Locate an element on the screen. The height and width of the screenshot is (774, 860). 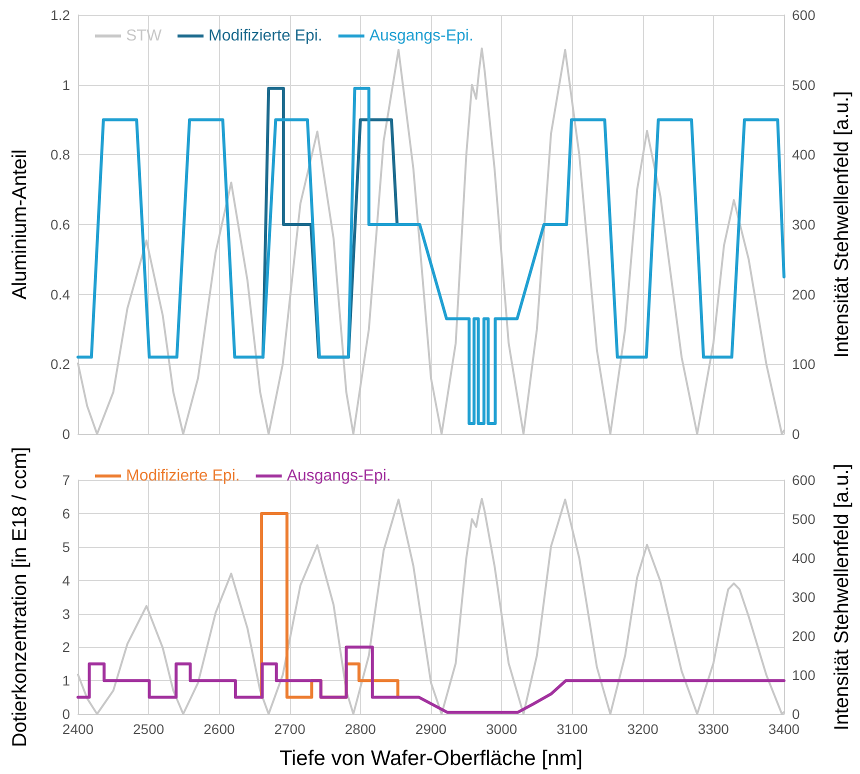
x-tick-label: 2400 is located at coordinates (78, 729).